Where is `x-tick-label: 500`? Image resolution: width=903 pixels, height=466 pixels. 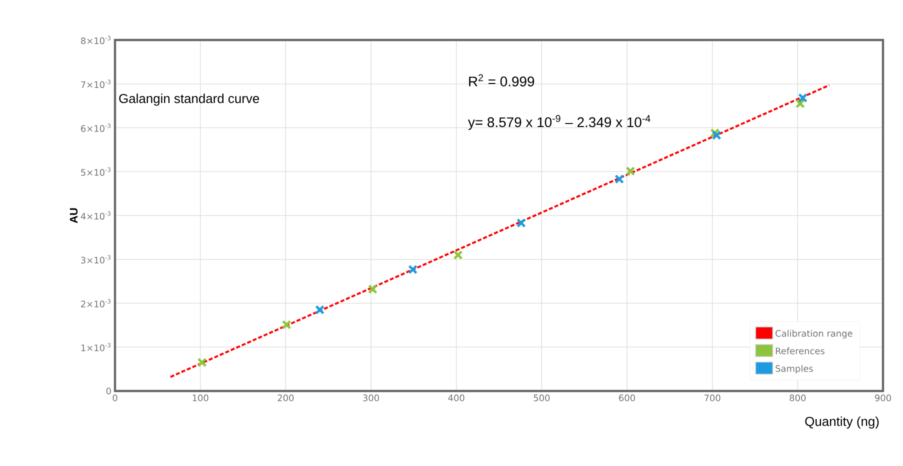 x-tick-label: 500 is located at coordinates (542, 398).